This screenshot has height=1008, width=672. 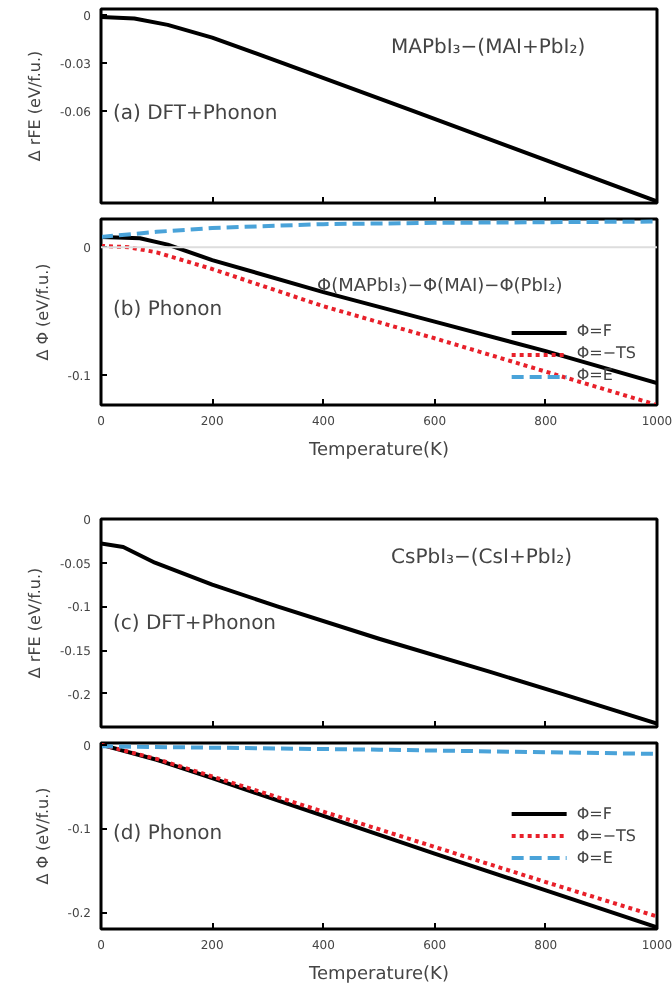 I want to click on annotation: (c) DFT+Phonon, so click(x=195, y=624).